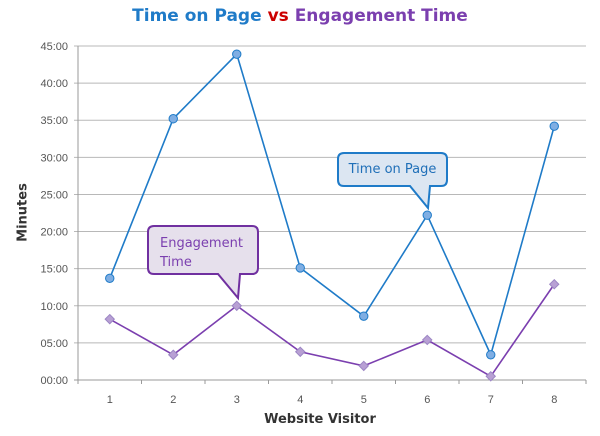 This screenshot has width=600, height=436. What do you see at coordinates (54, 381) in the screenshot?
I see `y-tick-label: 00:00` at bounding box center [54, 381].